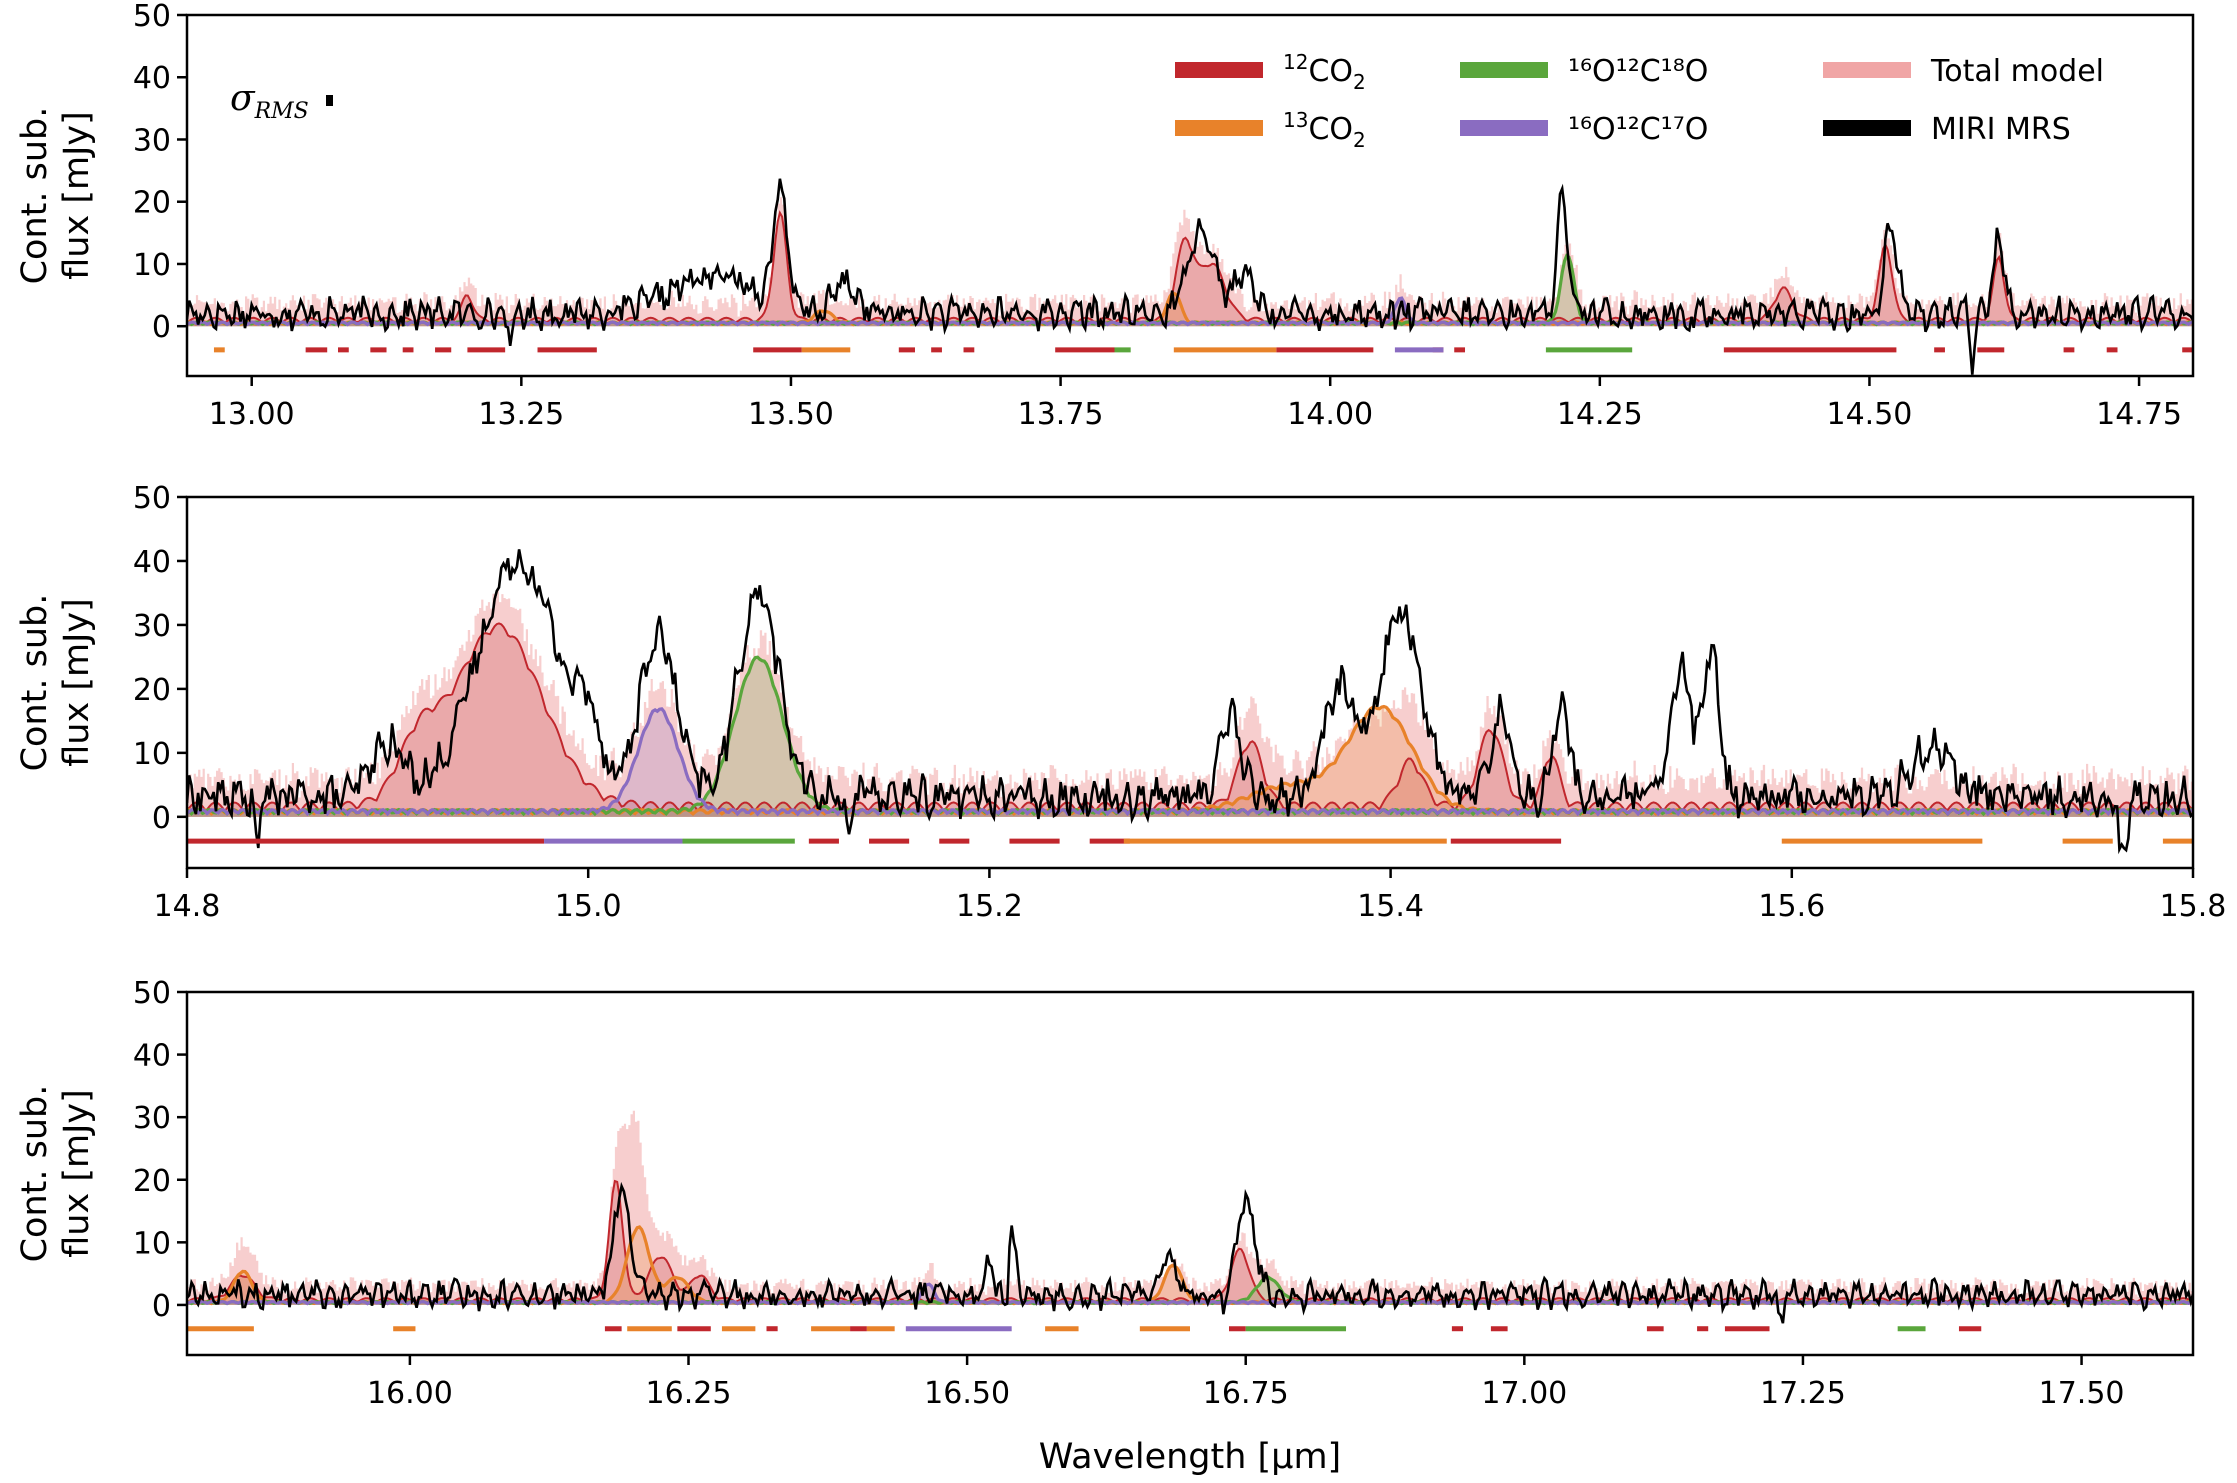 The image size is (2237, 1483). What do you see at coordinates (1061, 414) in the screenshot?
I see `x-tick-label: 13.75` at bounding box center [1061, 414].